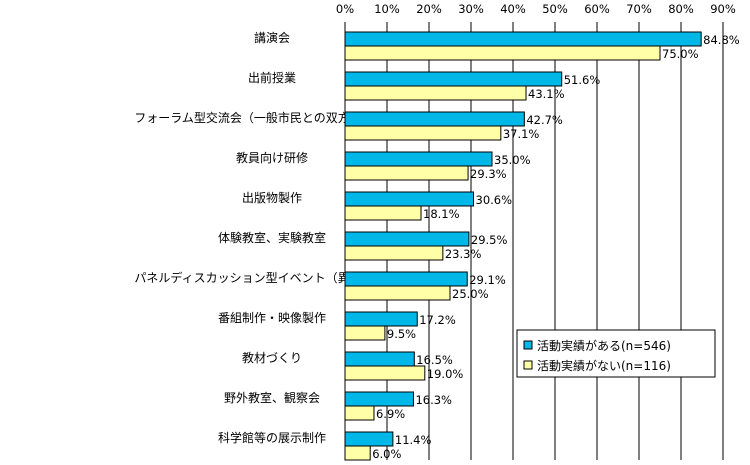  I want to click on x-tick-label: 90%, so click(723, 9).